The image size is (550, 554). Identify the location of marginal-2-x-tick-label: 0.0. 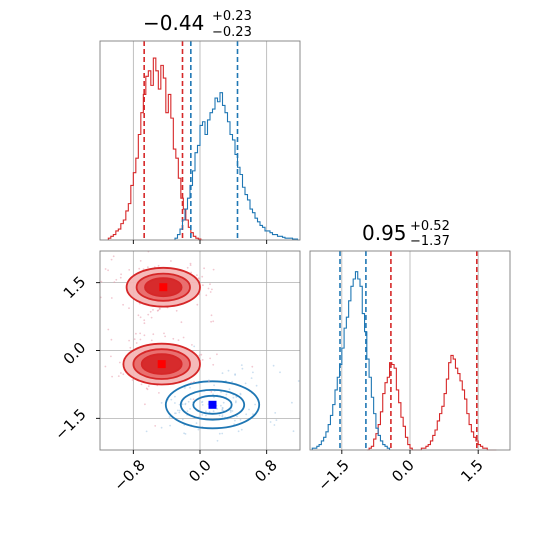
(403, 471).